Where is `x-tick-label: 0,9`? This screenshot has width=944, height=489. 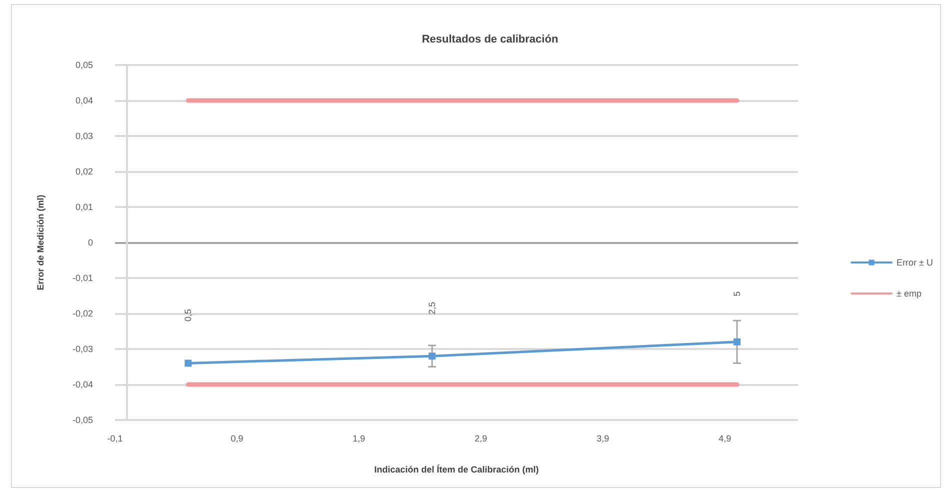 x-tick-label: 0,9 is located at coordinates (237, 439).